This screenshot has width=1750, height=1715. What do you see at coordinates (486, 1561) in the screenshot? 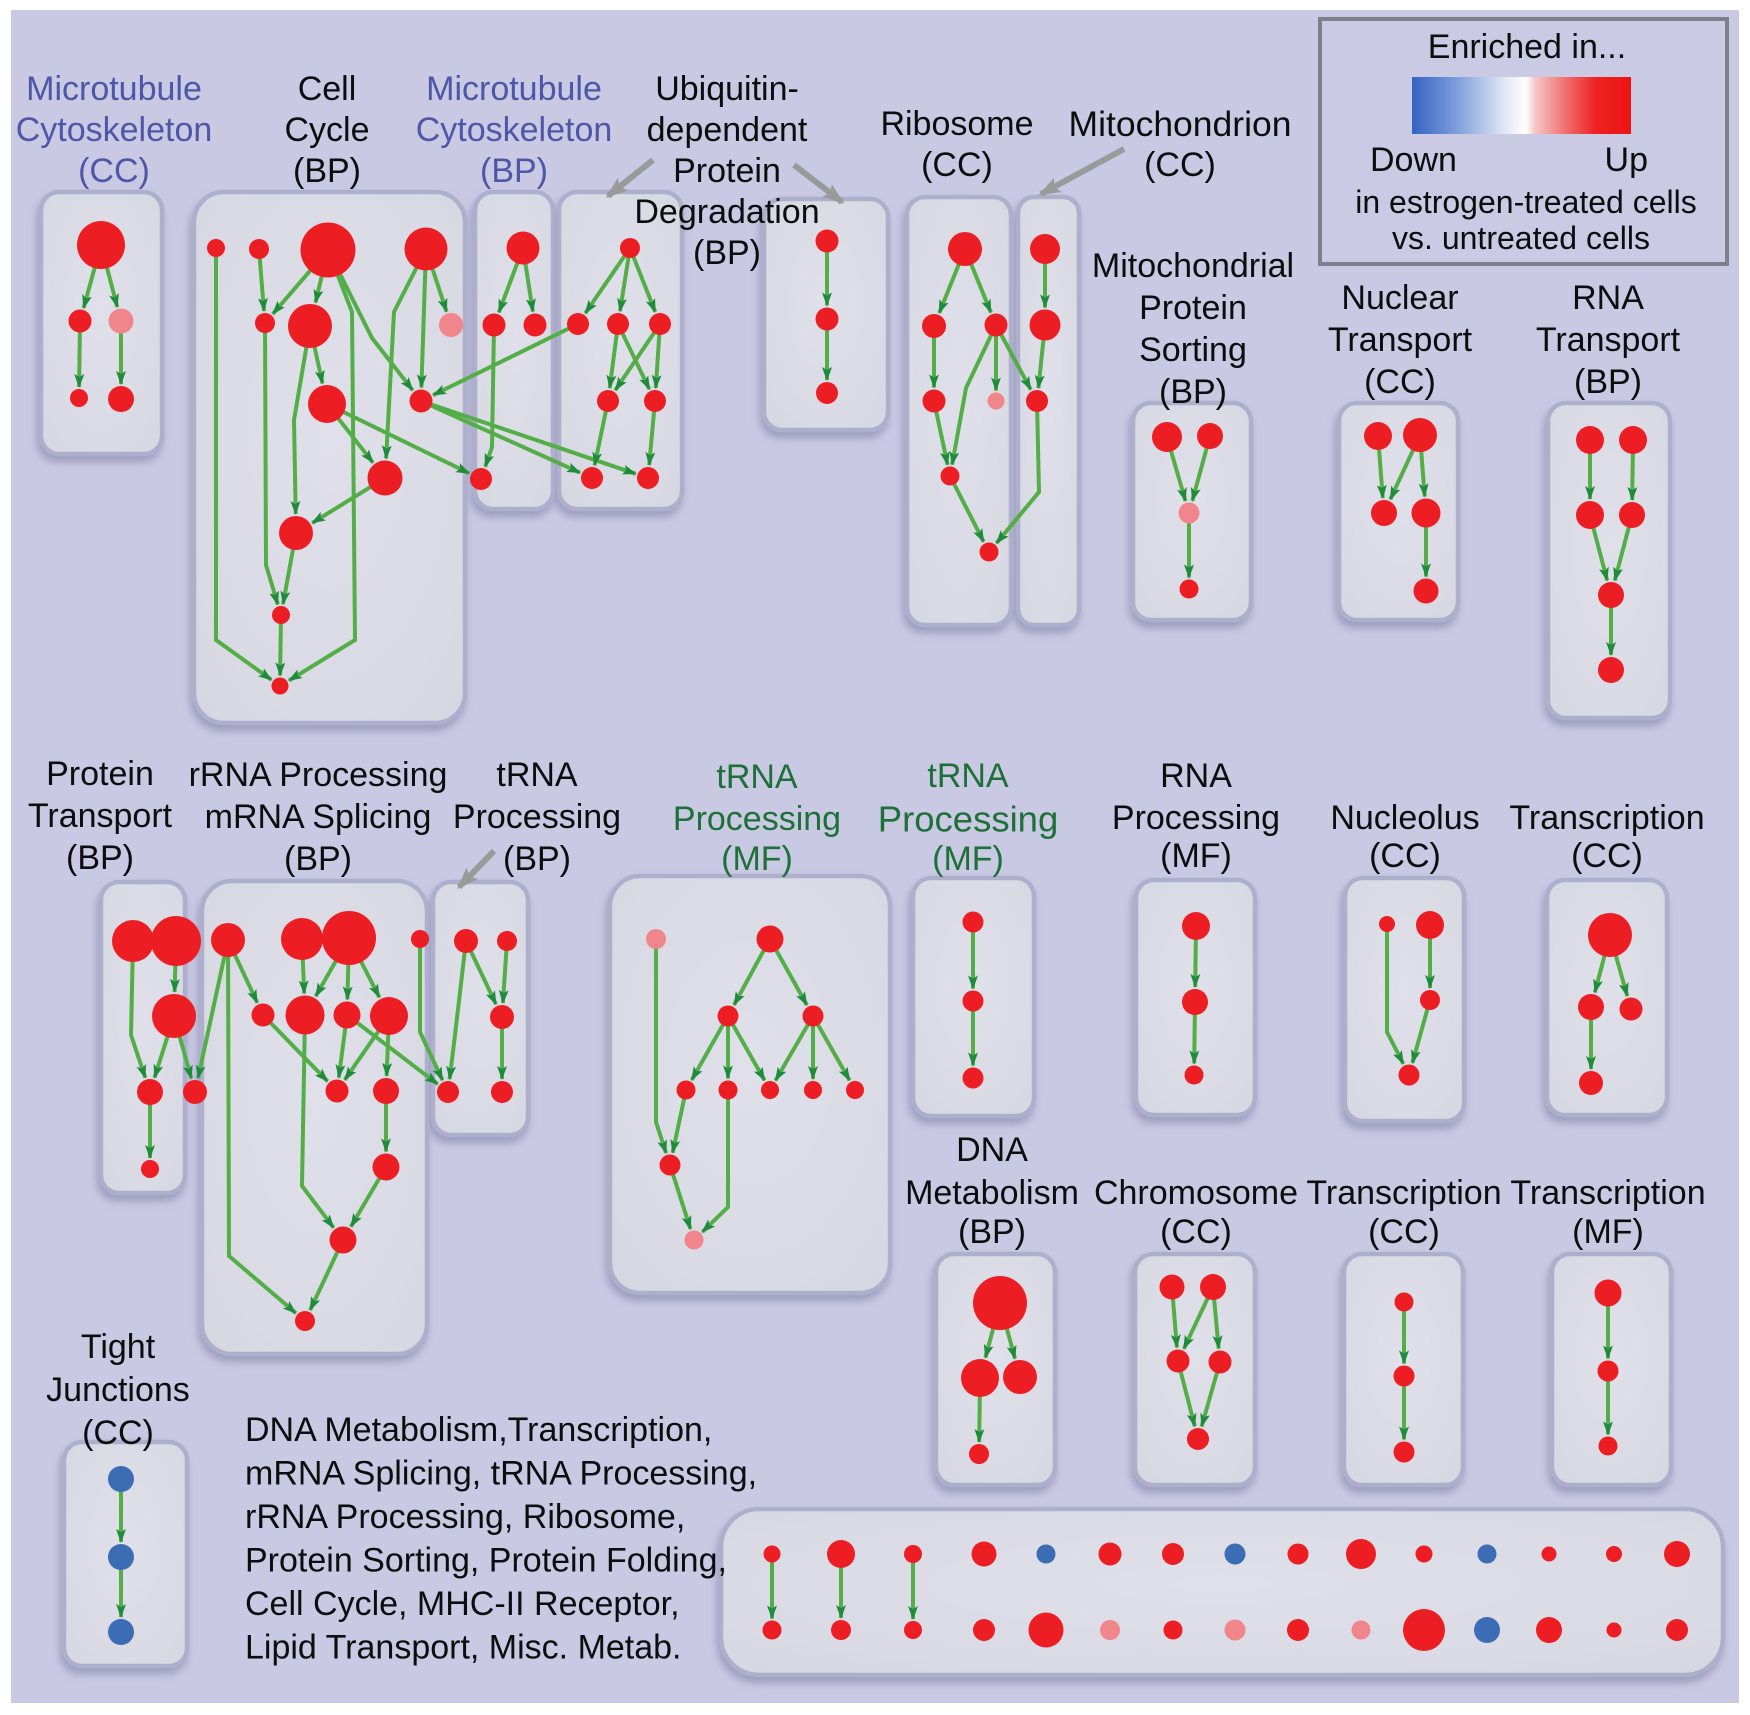
I see `svg-text:Protein Sorting, Protein Foldi: Protein Sorting, Protein Folding,` at bounding box center [486, 1561].